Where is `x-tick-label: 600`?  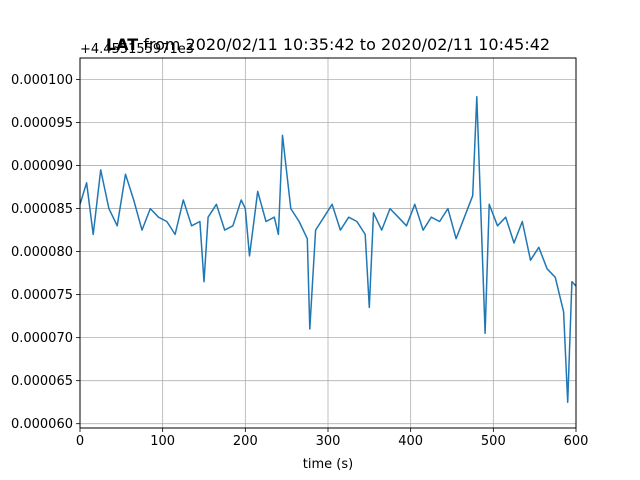
x-tick-label: 600 is located at coordinates (576, 441).